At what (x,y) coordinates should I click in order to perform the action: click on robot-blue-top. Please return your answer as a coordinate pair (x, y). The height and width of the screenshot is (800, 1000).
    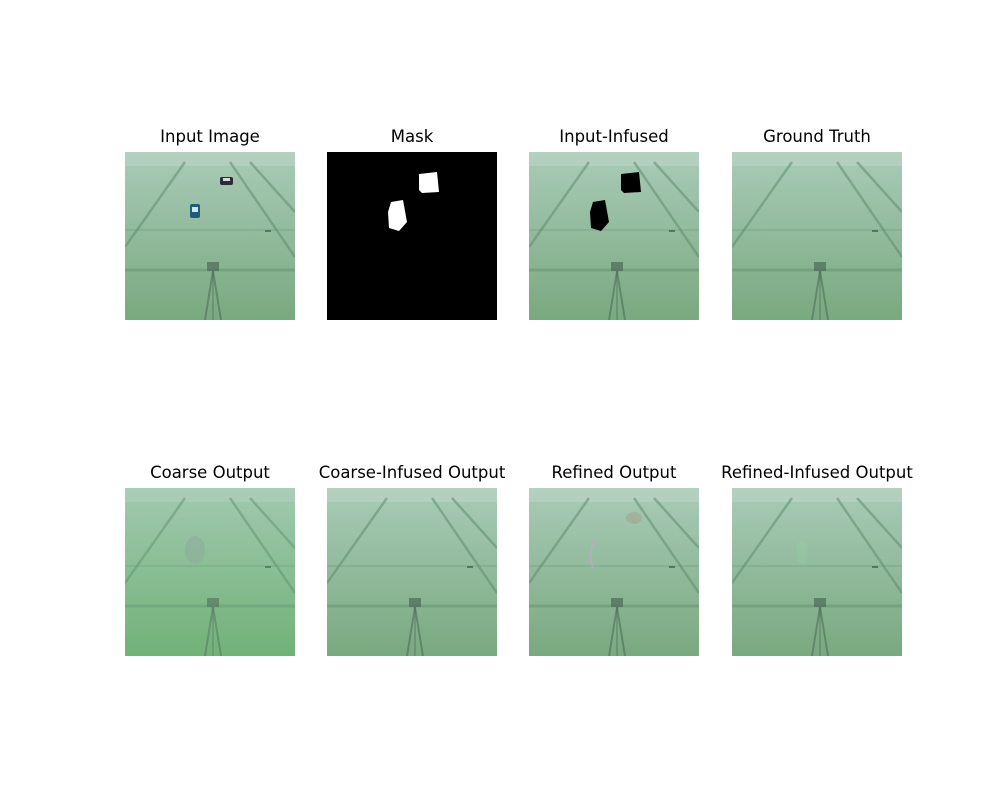
    Looking at the image, I should click on (195, 209).